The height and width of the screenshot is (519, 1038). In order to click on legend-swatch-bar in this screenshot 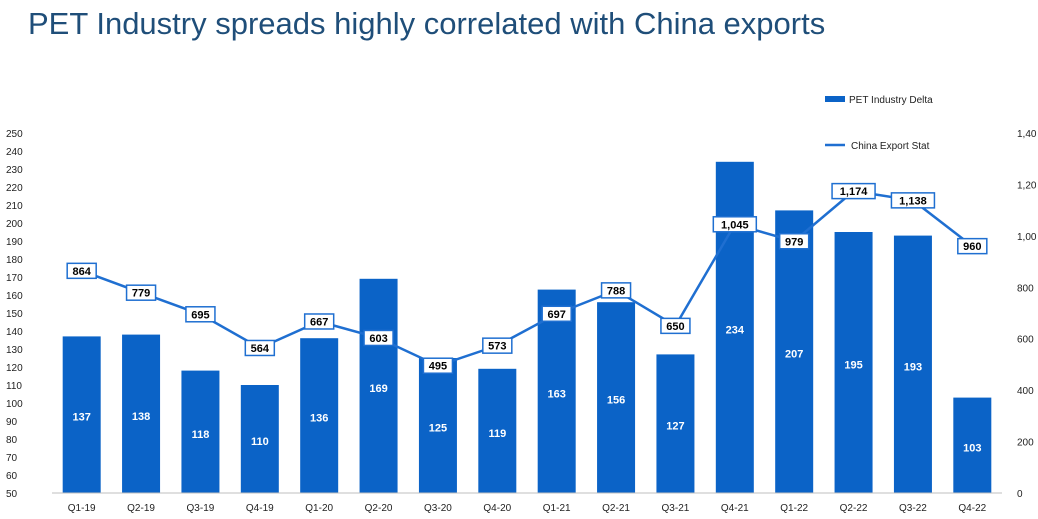, I will do `click(835, 99)`.